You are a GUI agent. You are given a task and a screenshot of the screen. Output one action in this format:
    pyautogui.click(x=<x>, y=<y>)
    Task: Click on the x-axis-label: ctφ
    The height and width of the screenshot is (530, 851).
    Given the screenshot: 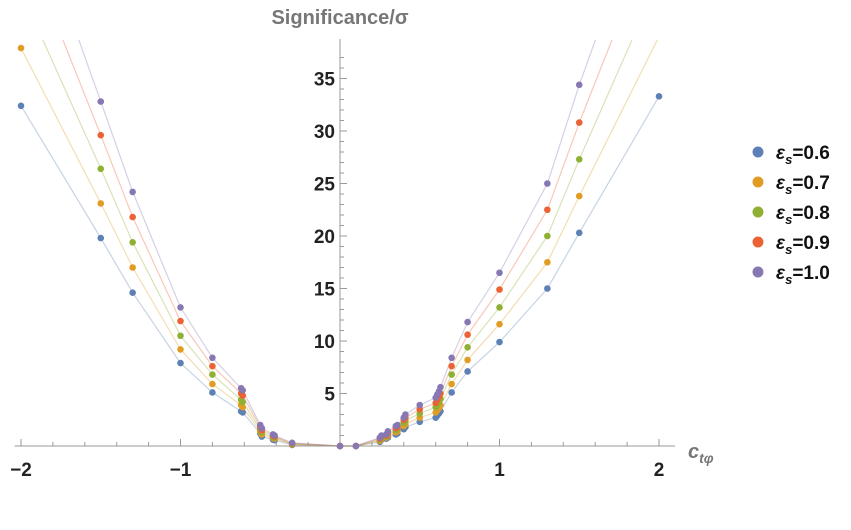 What is the action you would take?
    pyautogui.click(x=701, y=453)
    